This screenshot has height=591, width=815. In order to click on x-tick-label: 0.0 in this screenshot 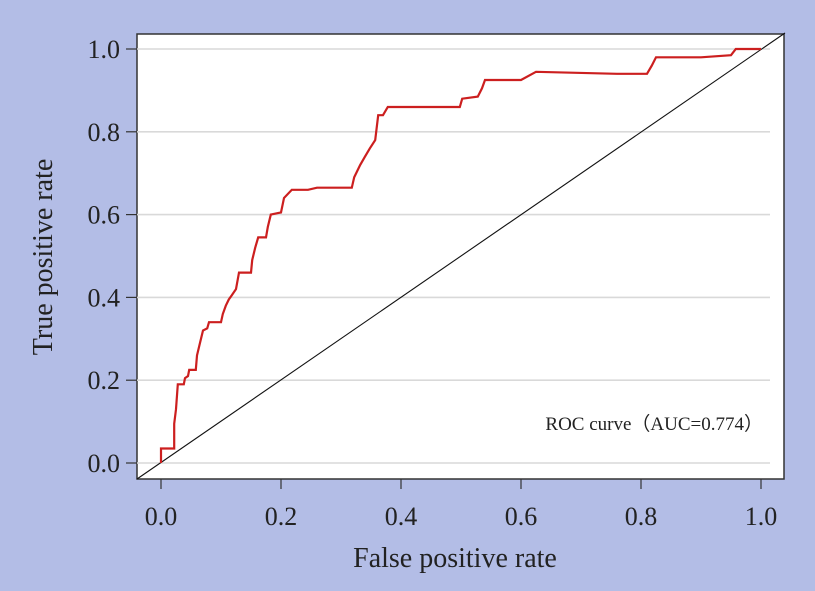, I will do `click(161, 516)`.